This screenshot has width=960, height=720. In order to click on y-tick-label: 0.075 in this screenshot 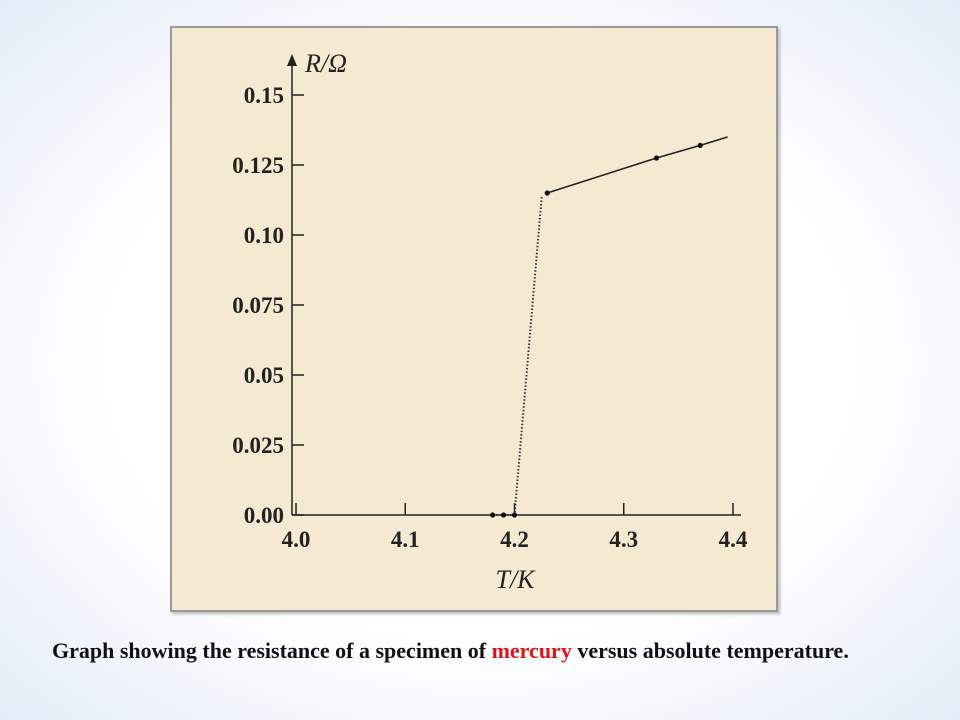, I will do `click(258, 305)`.